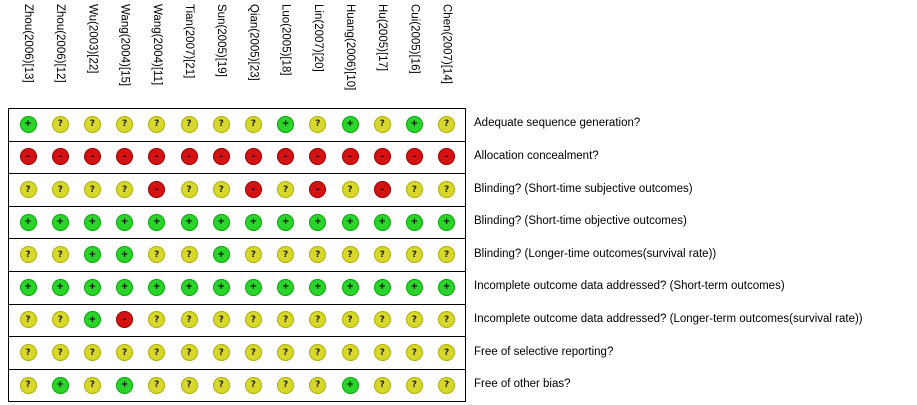 The height and width of the screenshot is (405, 917). What do you see at coordinates (557, 123) in the screenshot?
I see `domain-label: Adequate sequence generation?` at bounding box center [557, 123].